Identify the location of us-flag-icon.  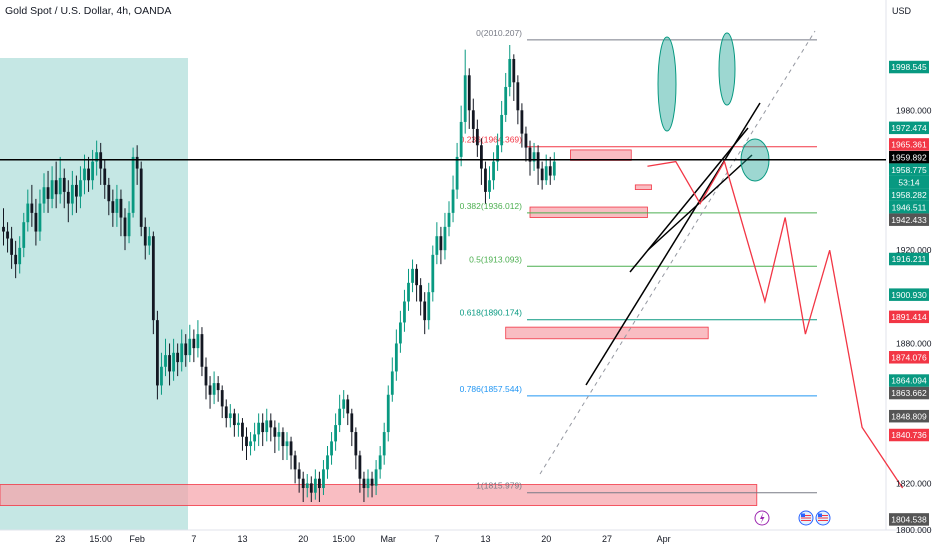
(806, 518).